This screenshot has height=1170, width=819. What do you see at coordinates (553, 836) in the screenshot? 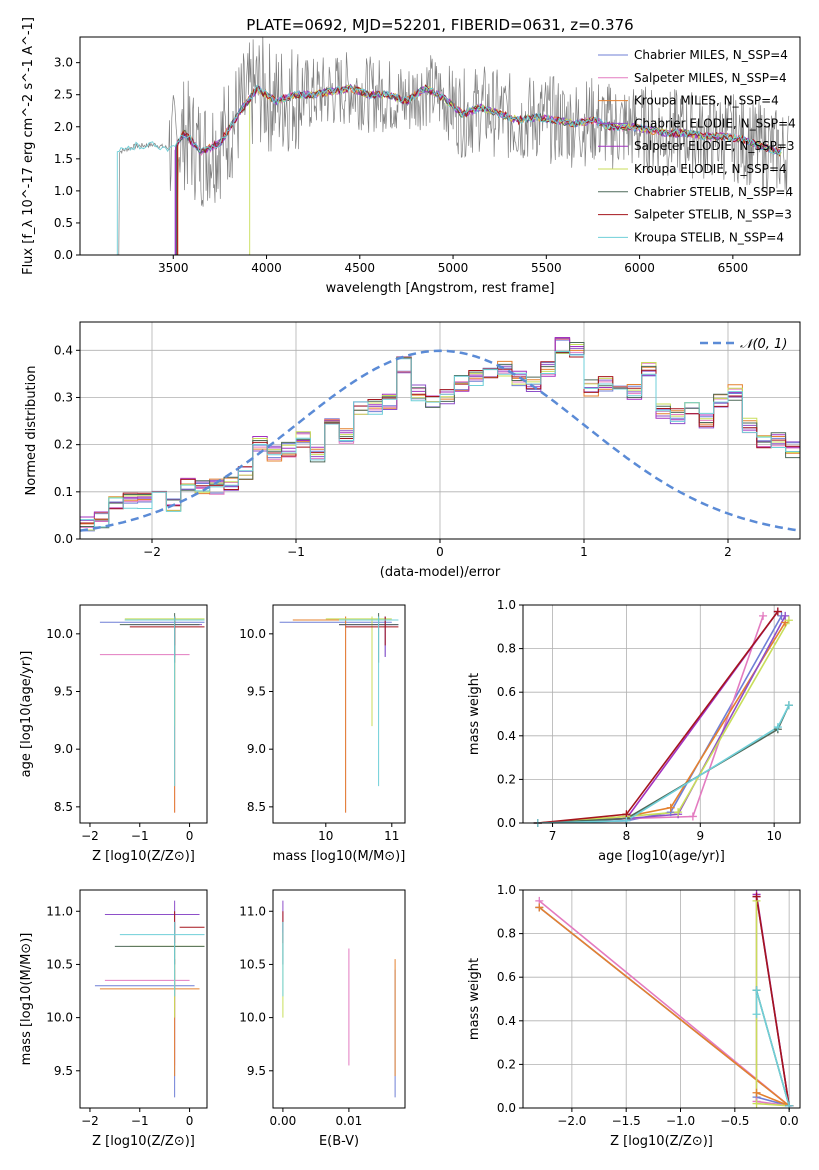
I see `x-tick-label: 7` at bounding box center [553, 836].